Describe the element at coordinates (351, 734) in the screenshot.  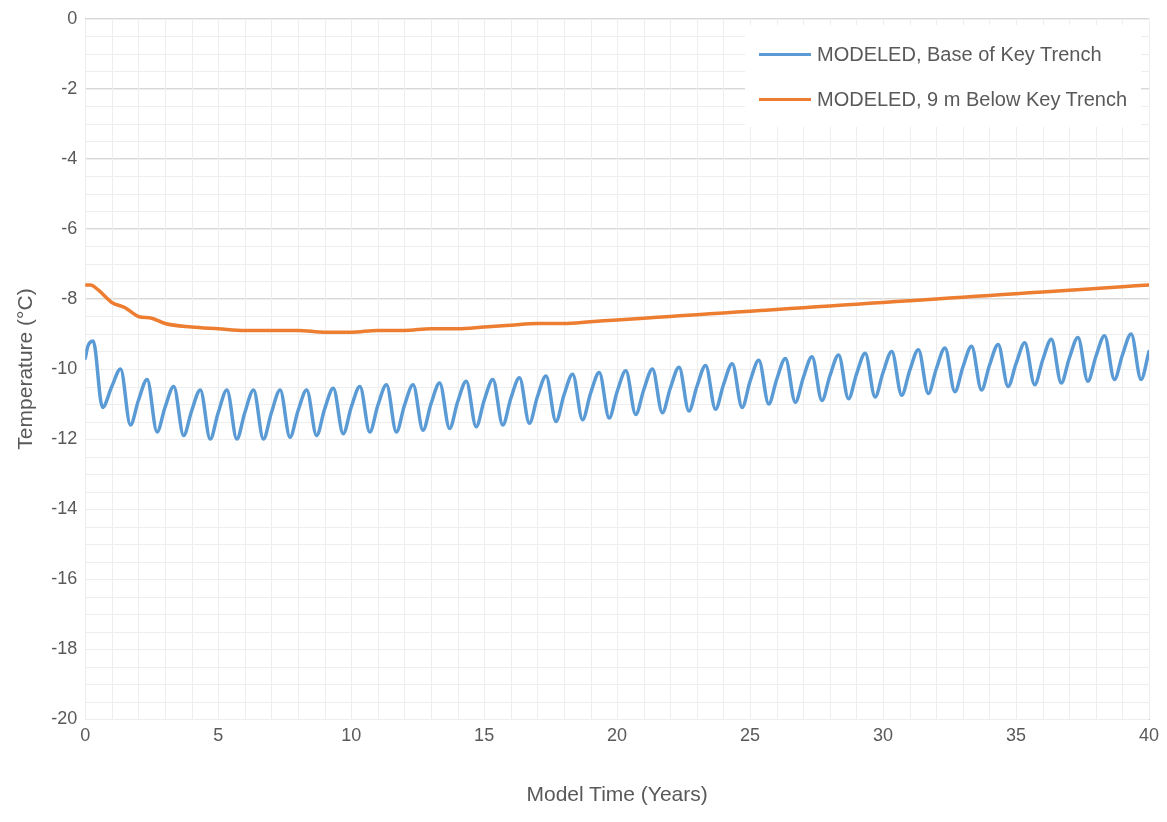
I see `x-tick-label: 10` at that location.